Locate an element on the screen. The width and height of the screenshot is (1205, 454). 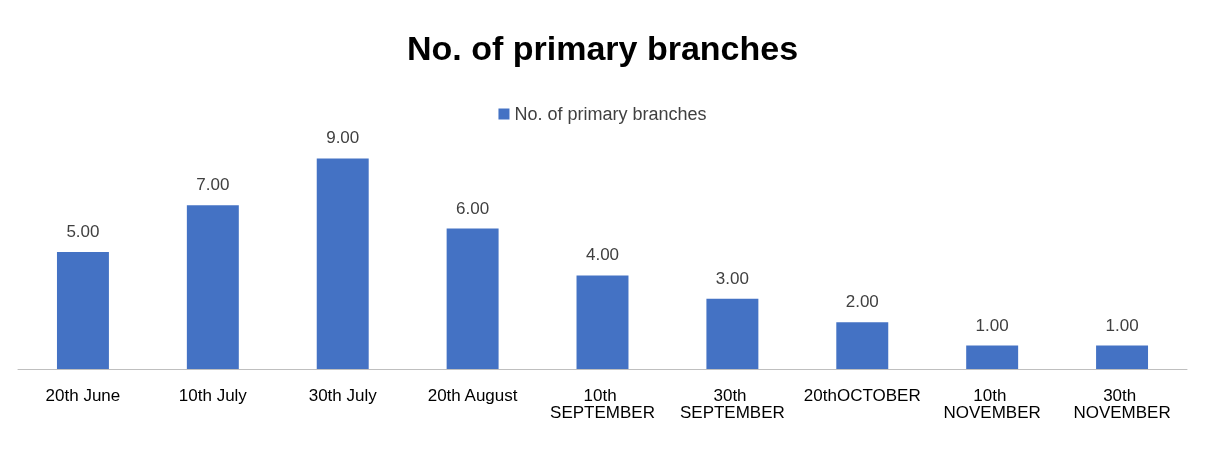
legend-label: No. of primary branches is located at coordinates (610, 114).